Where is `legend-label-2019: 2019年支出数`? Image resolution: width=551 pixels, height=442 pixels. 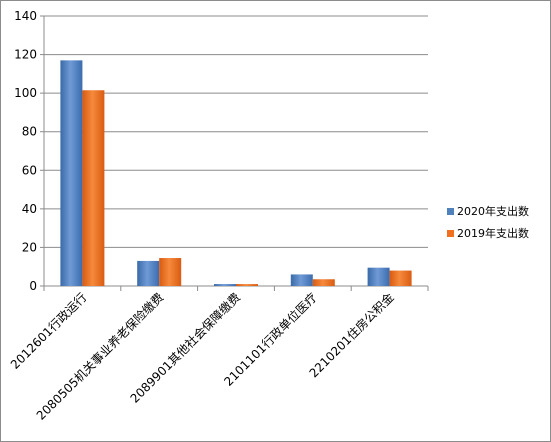 legend-label-2019: 2019年支出数 is located at coordinates (493, 233).